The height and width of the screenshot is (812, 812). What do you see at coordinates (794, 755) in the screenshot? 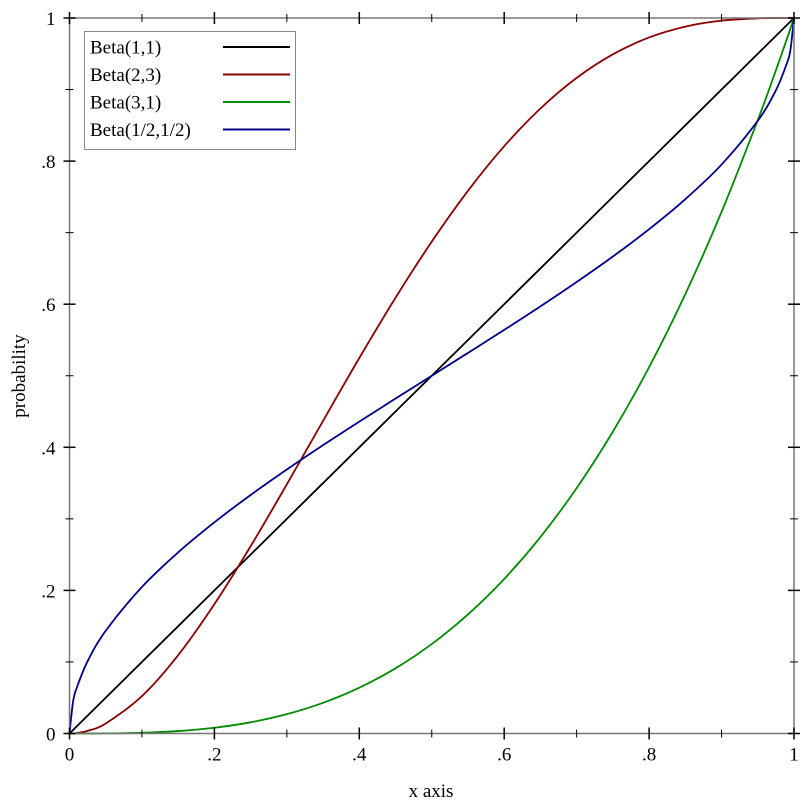
I see `x-tick-label: 1` at bounding box center [794, 755].